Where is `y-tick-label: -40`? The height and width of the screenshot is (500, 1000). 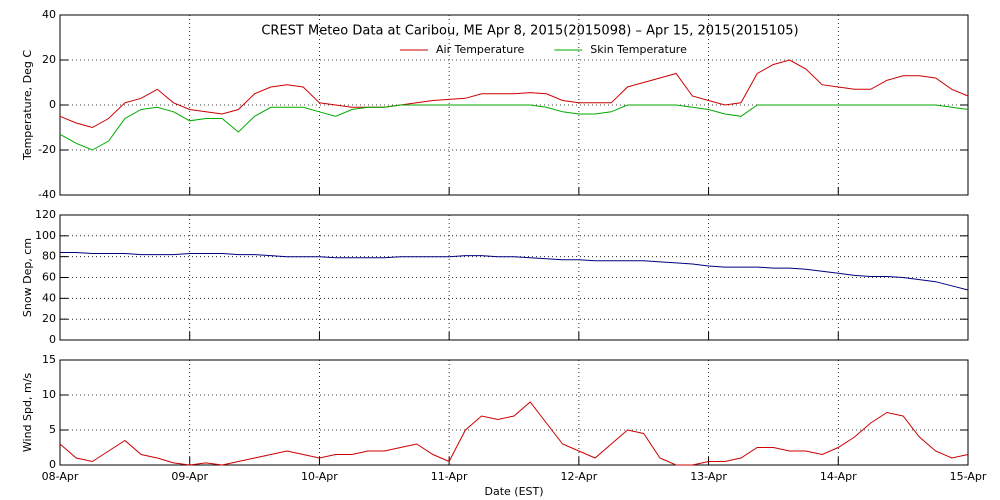 y-tick-label: -40 is located at coordinates (47, 194).